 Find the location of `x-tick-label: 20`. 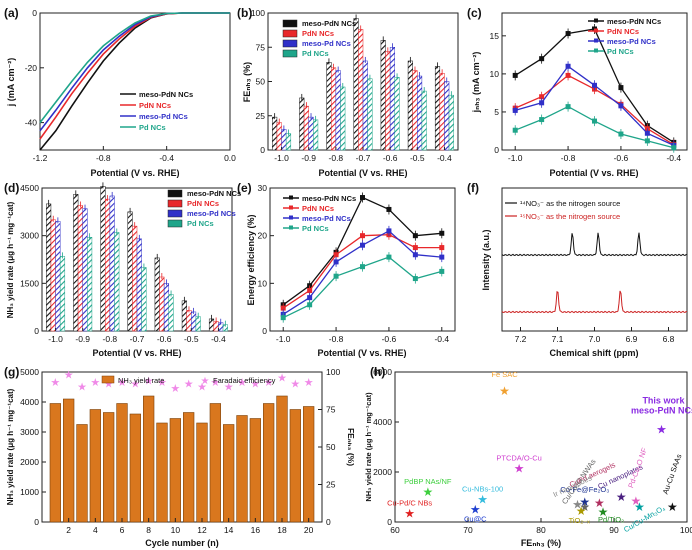

x-tick-label: 20 is located at coordinates (309, 530).